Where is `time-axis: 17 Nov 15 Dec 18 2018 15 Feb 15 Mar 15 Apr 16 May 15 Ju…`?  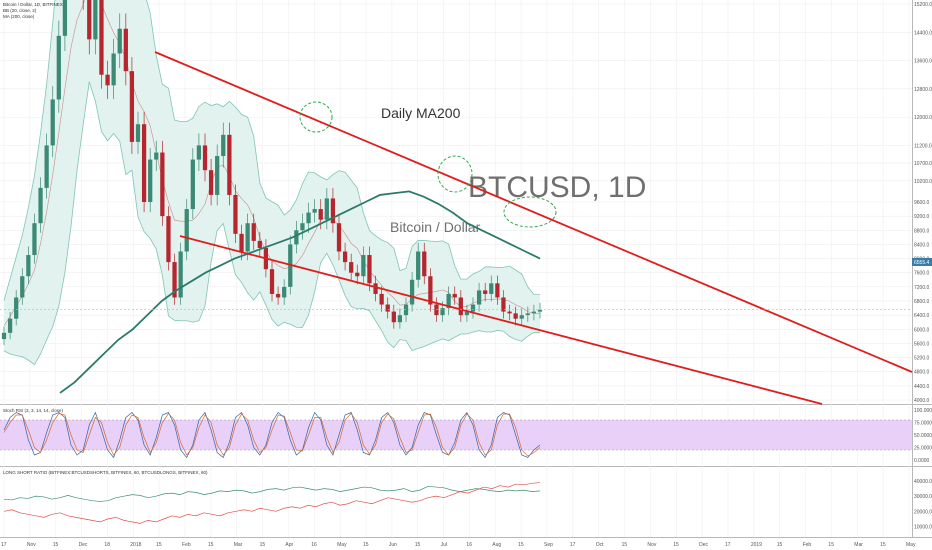 time-axis: 17 Nov 15 Dec 18 2018 15 Feb 15 Mar 15 Apr 16 May 15 Ju… is located at coordinates (458, 545).